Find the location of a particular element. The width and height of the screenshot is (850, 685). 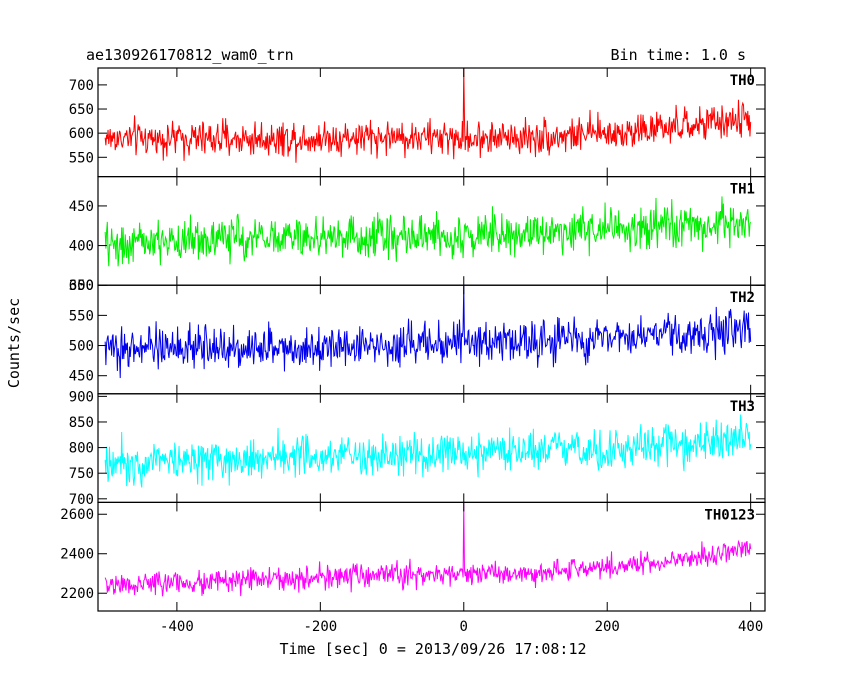

y-tick-label-th3-800: 800 is located at coordinates (81, 449).